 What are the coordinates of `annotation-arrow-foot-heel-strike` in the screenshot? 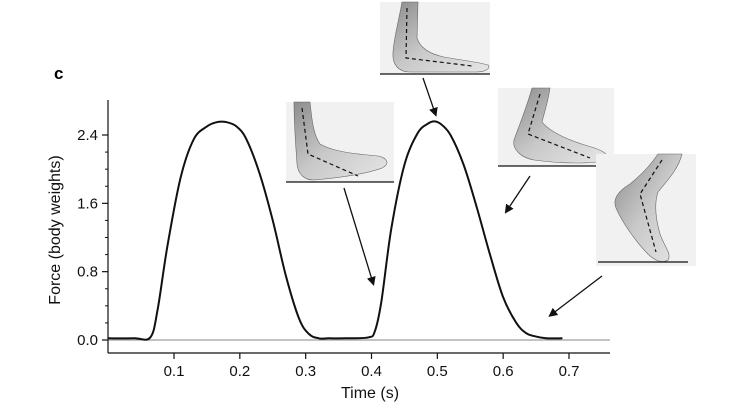 It's located at (359, 236).